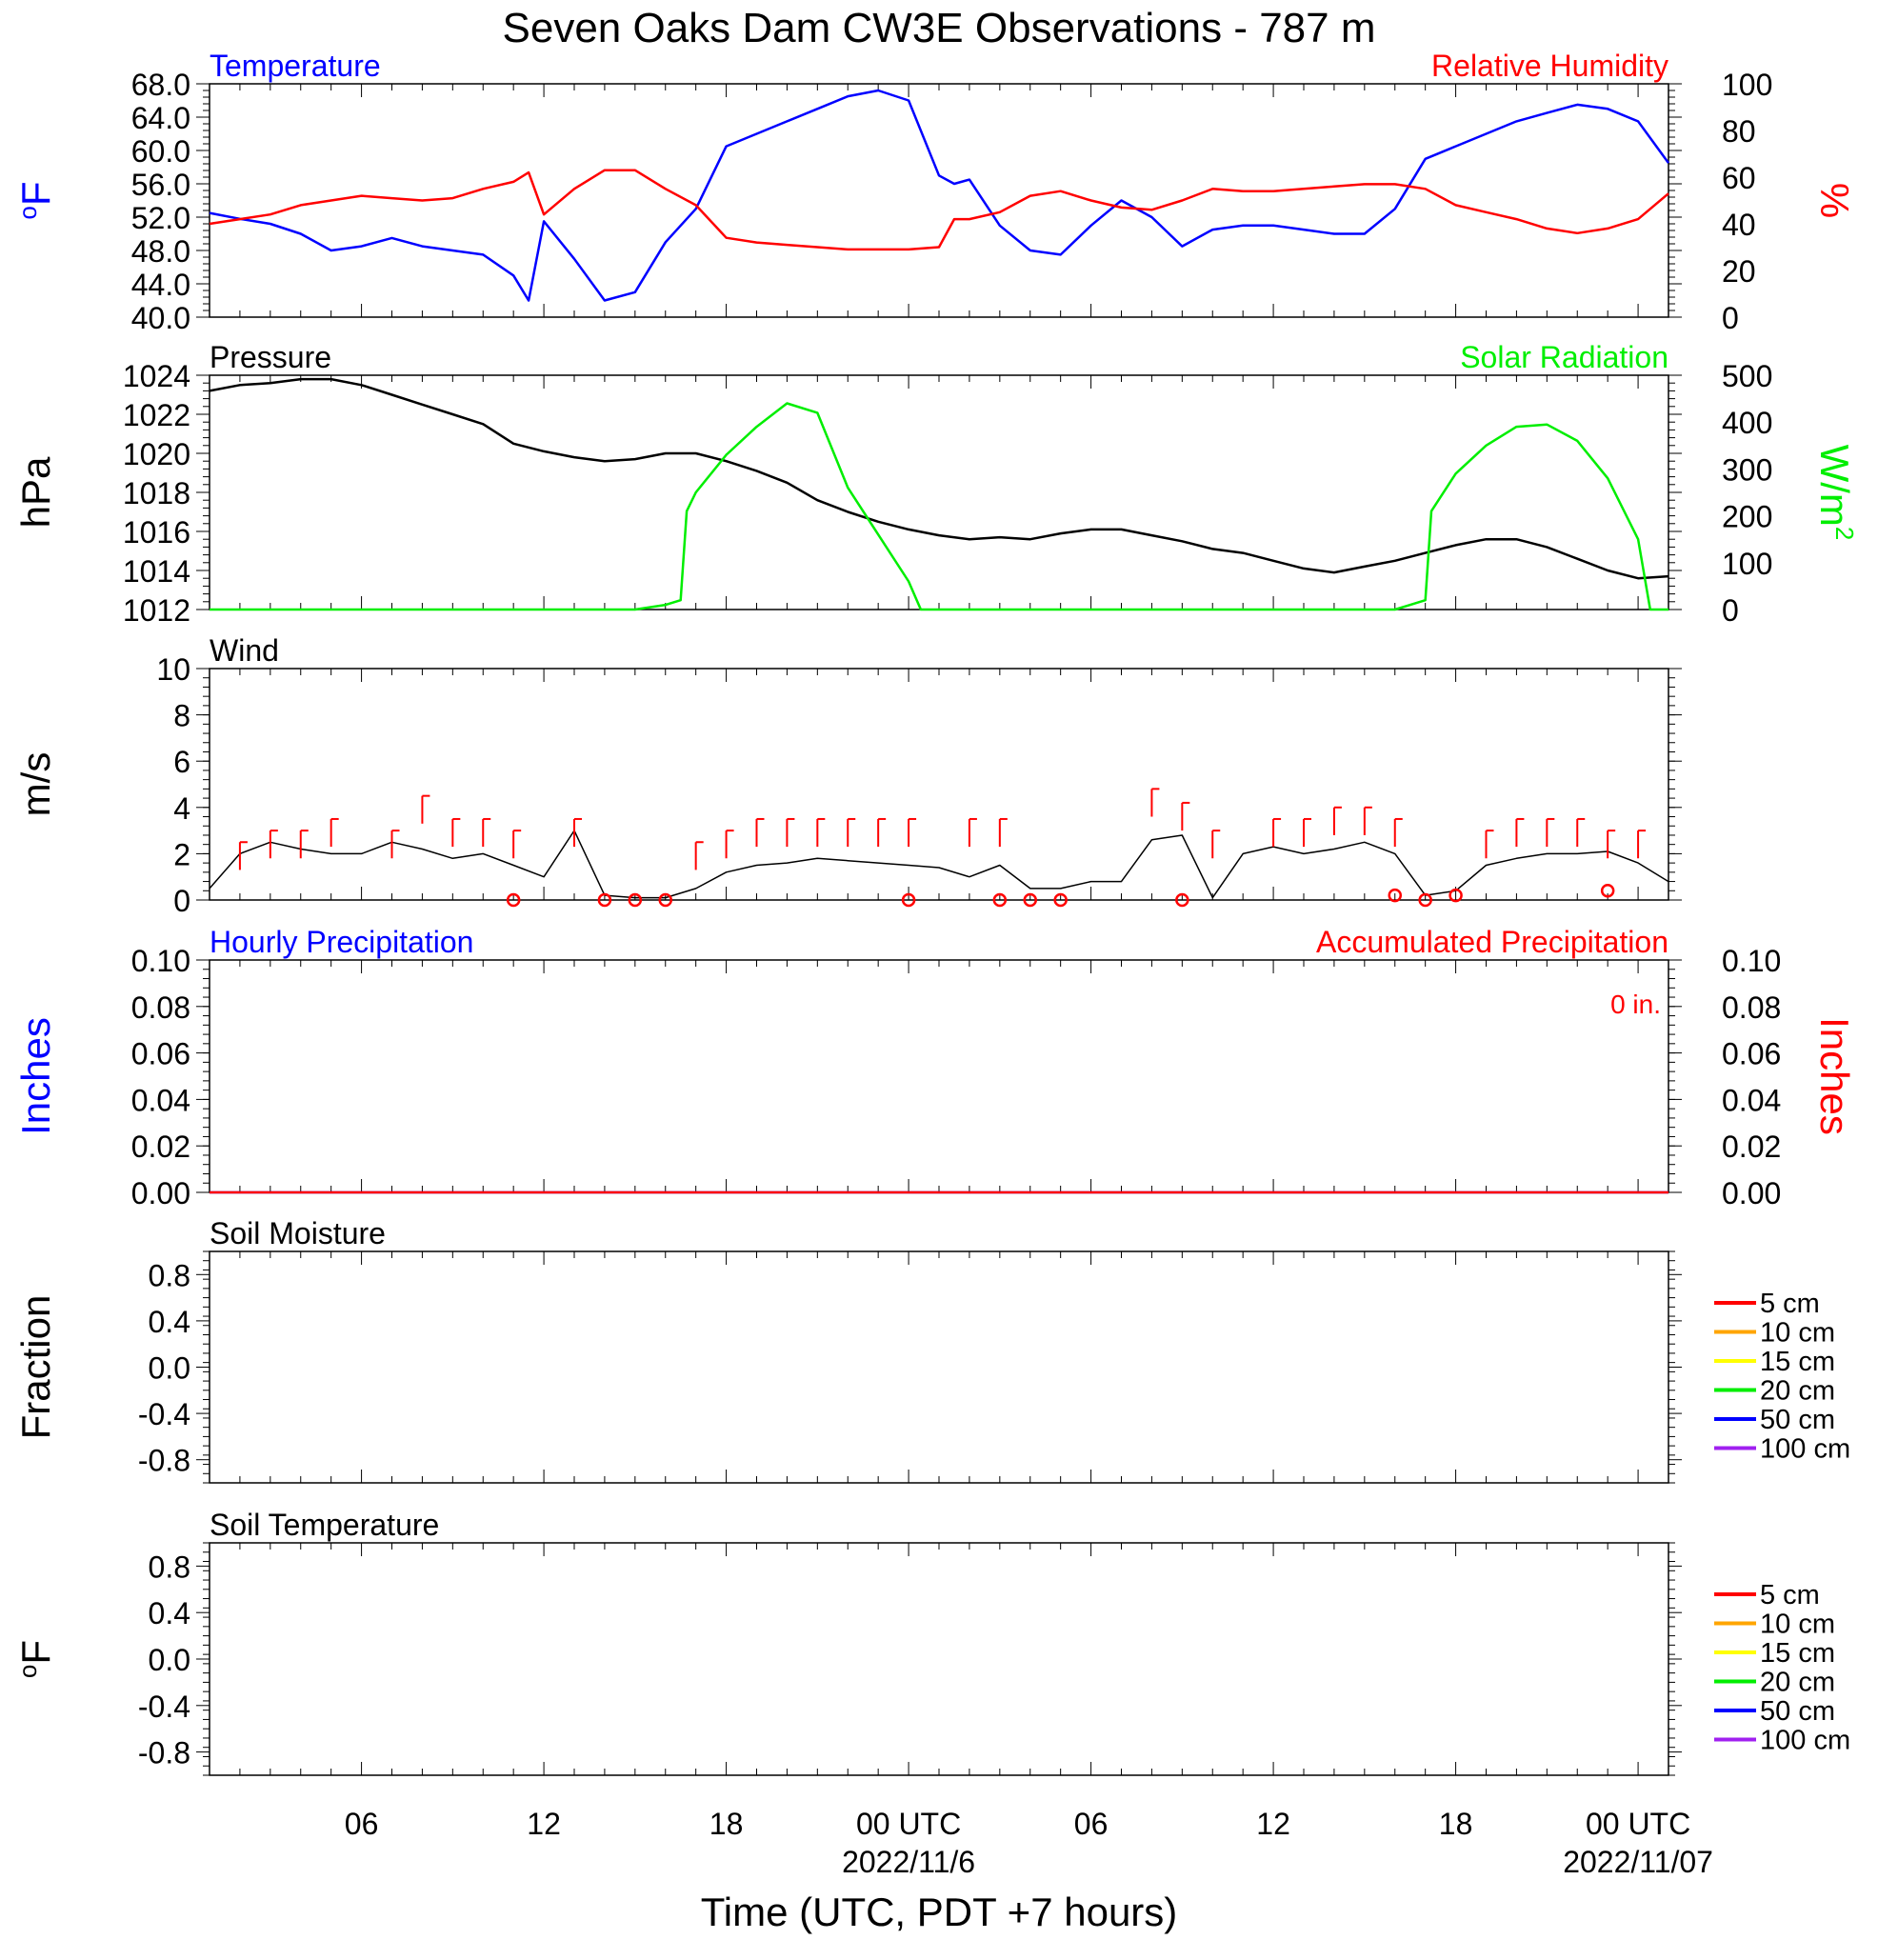 This screenshot has width=1878, height=1960. Describe the element at coordinates (181, 762) in the screenshot. I see `y-tick-label-left: 6` at that location.